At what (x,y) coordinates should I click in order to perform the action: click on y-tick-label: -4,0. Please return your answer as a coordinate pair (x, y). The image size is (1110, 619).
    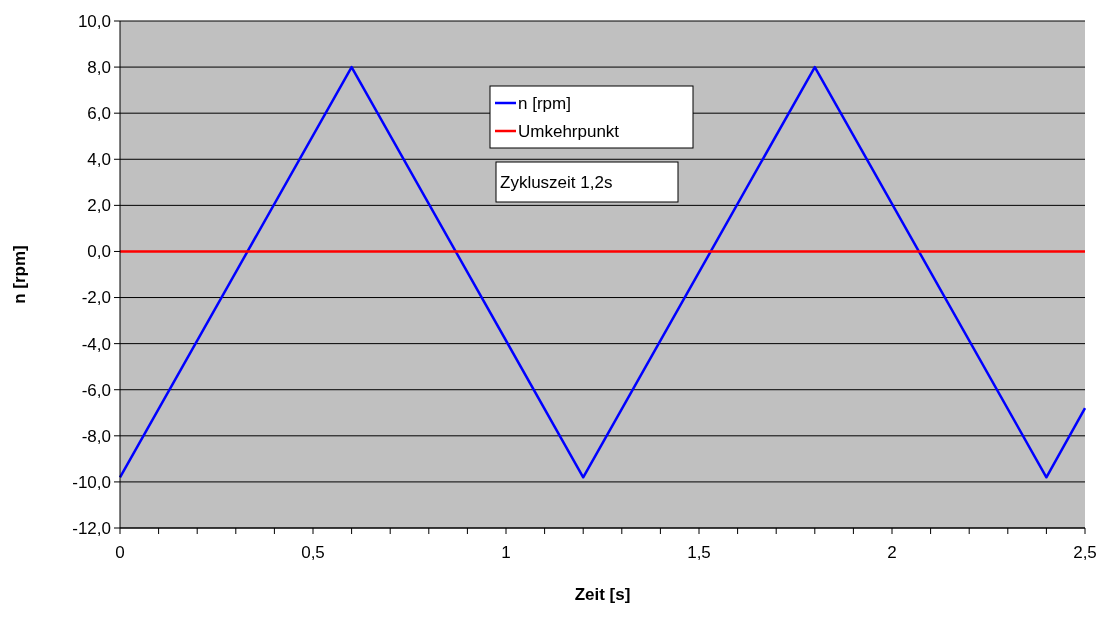
    Looking at the image, I should click on (96, 344).